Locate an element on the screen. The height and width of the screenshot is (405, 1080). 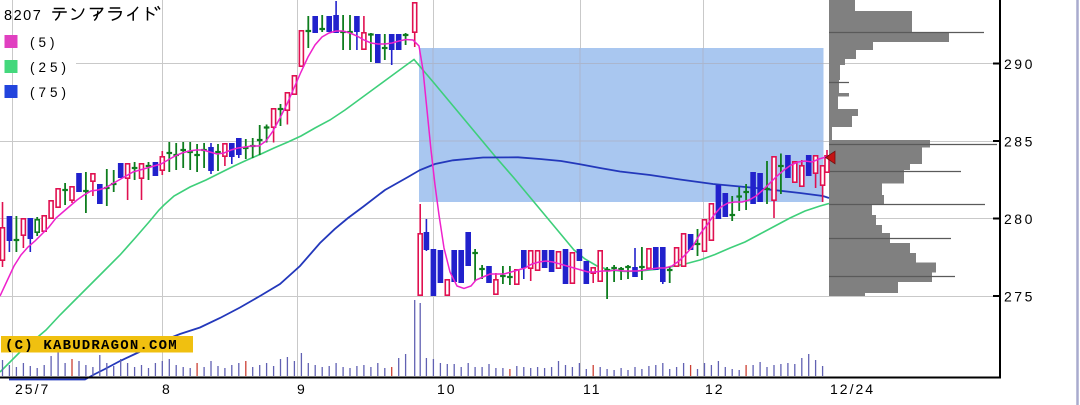
svg-text: 280 is located at coordinates (1019, 219).